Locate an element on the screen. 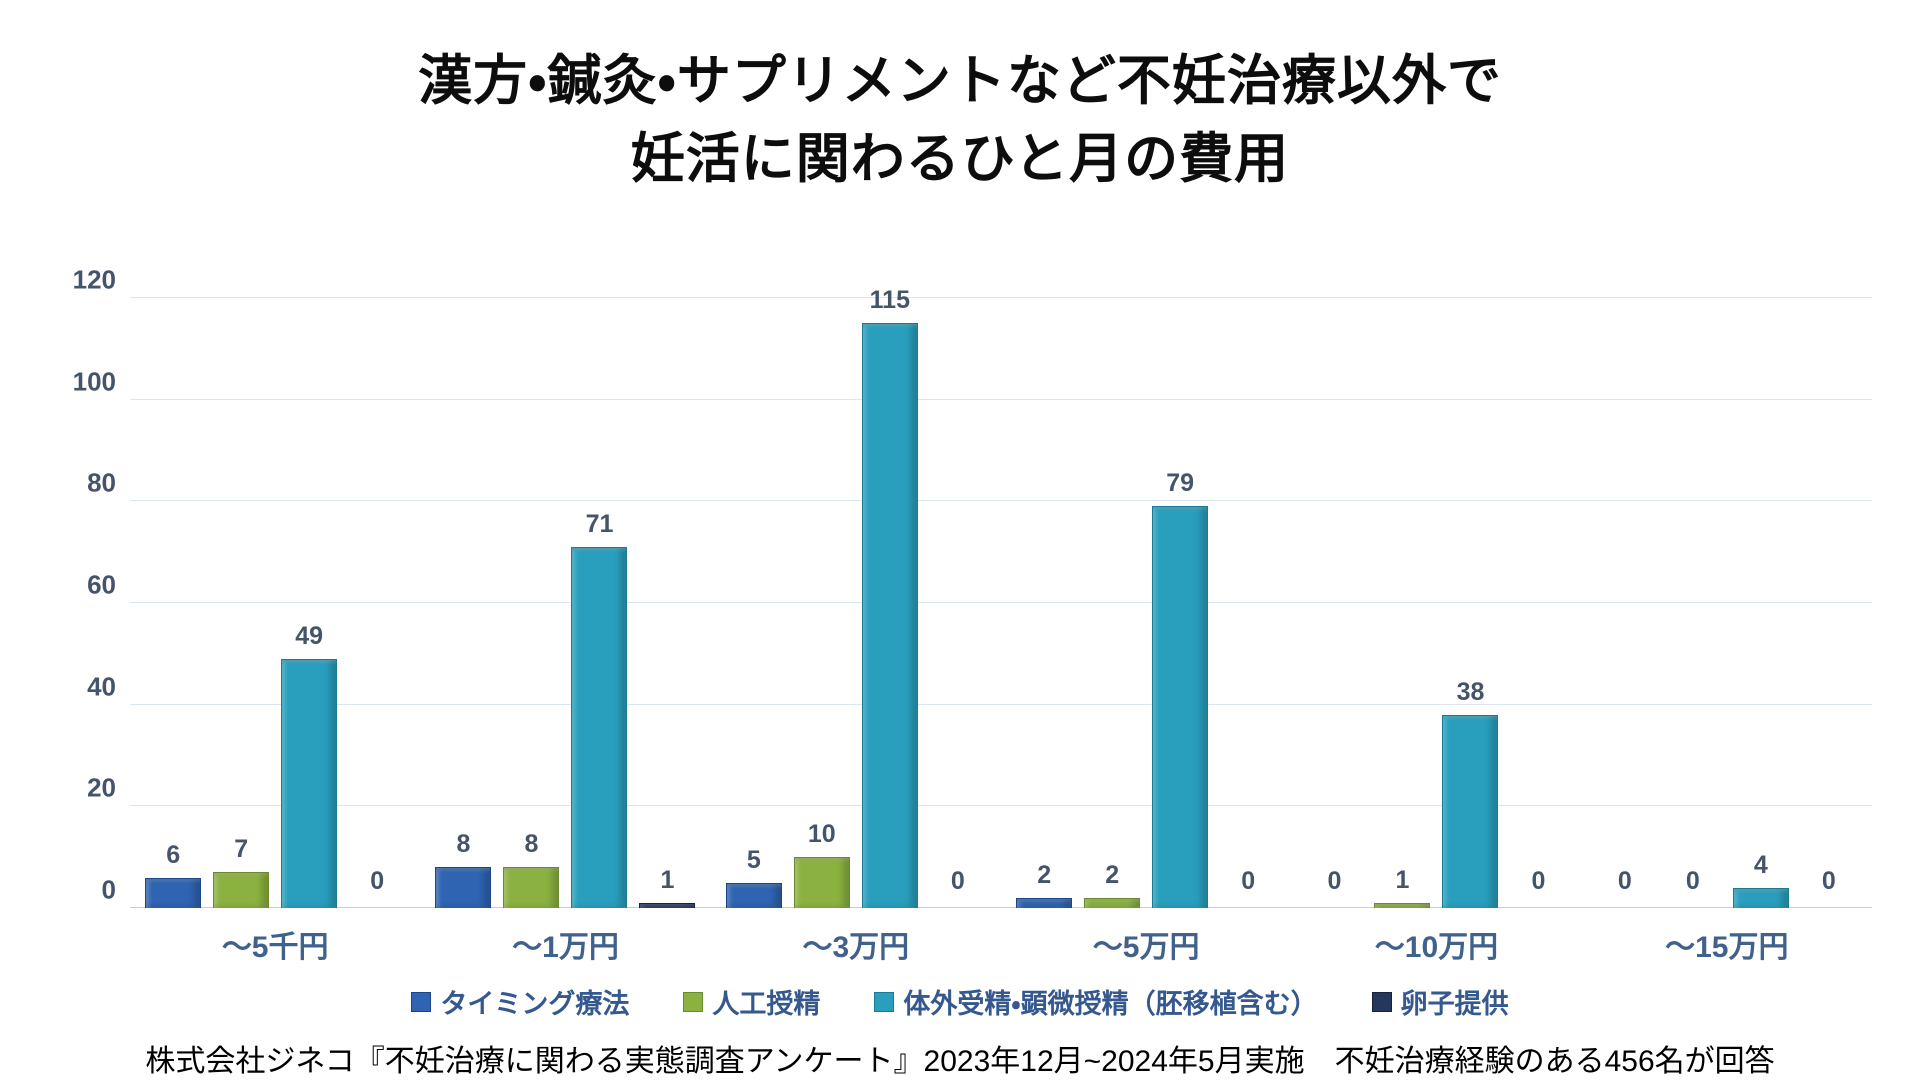  bar-slot: 5 is located at coordinates (753, 603).